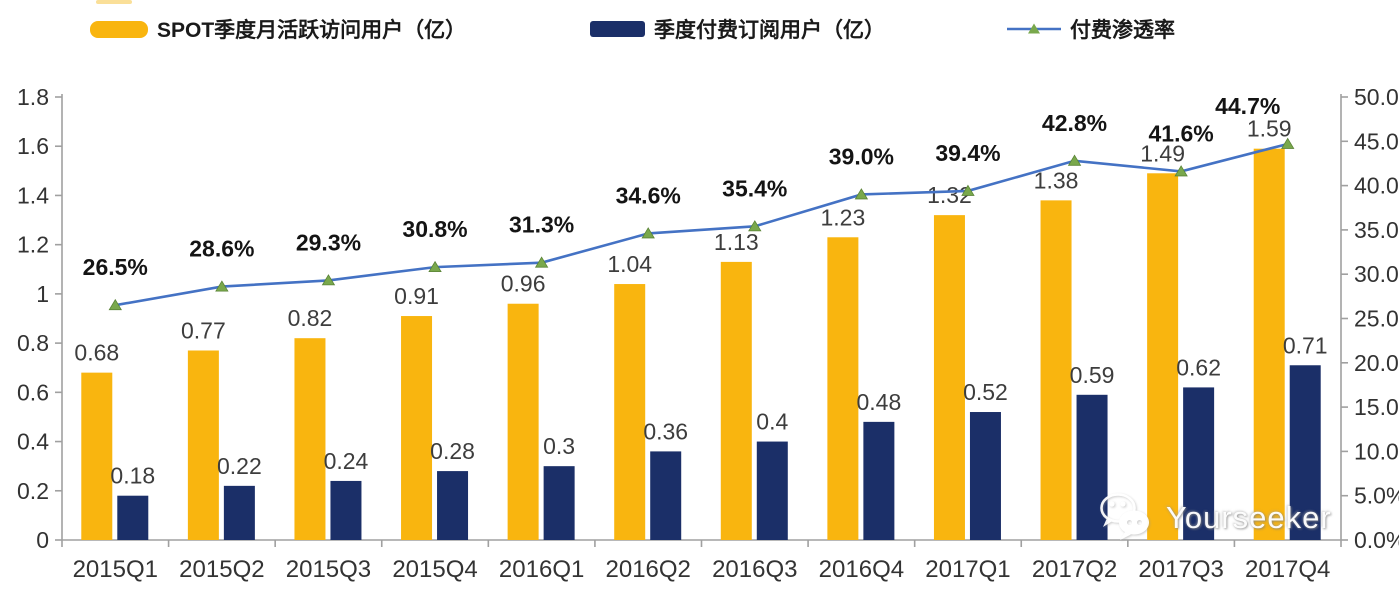  I want to click on cropped-top-artifact, so click(114, 2).